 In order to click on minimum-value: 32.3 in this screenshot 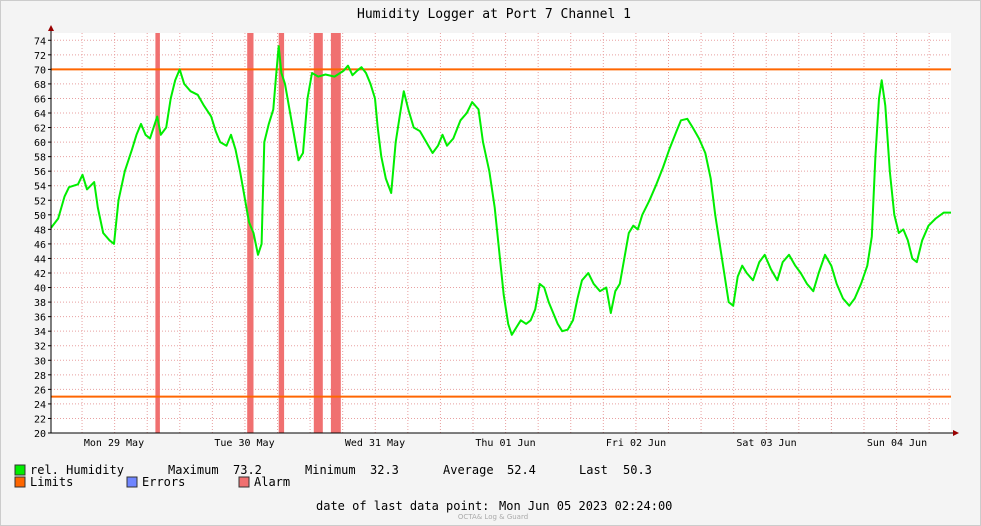, I will do `click(384, 470)`.